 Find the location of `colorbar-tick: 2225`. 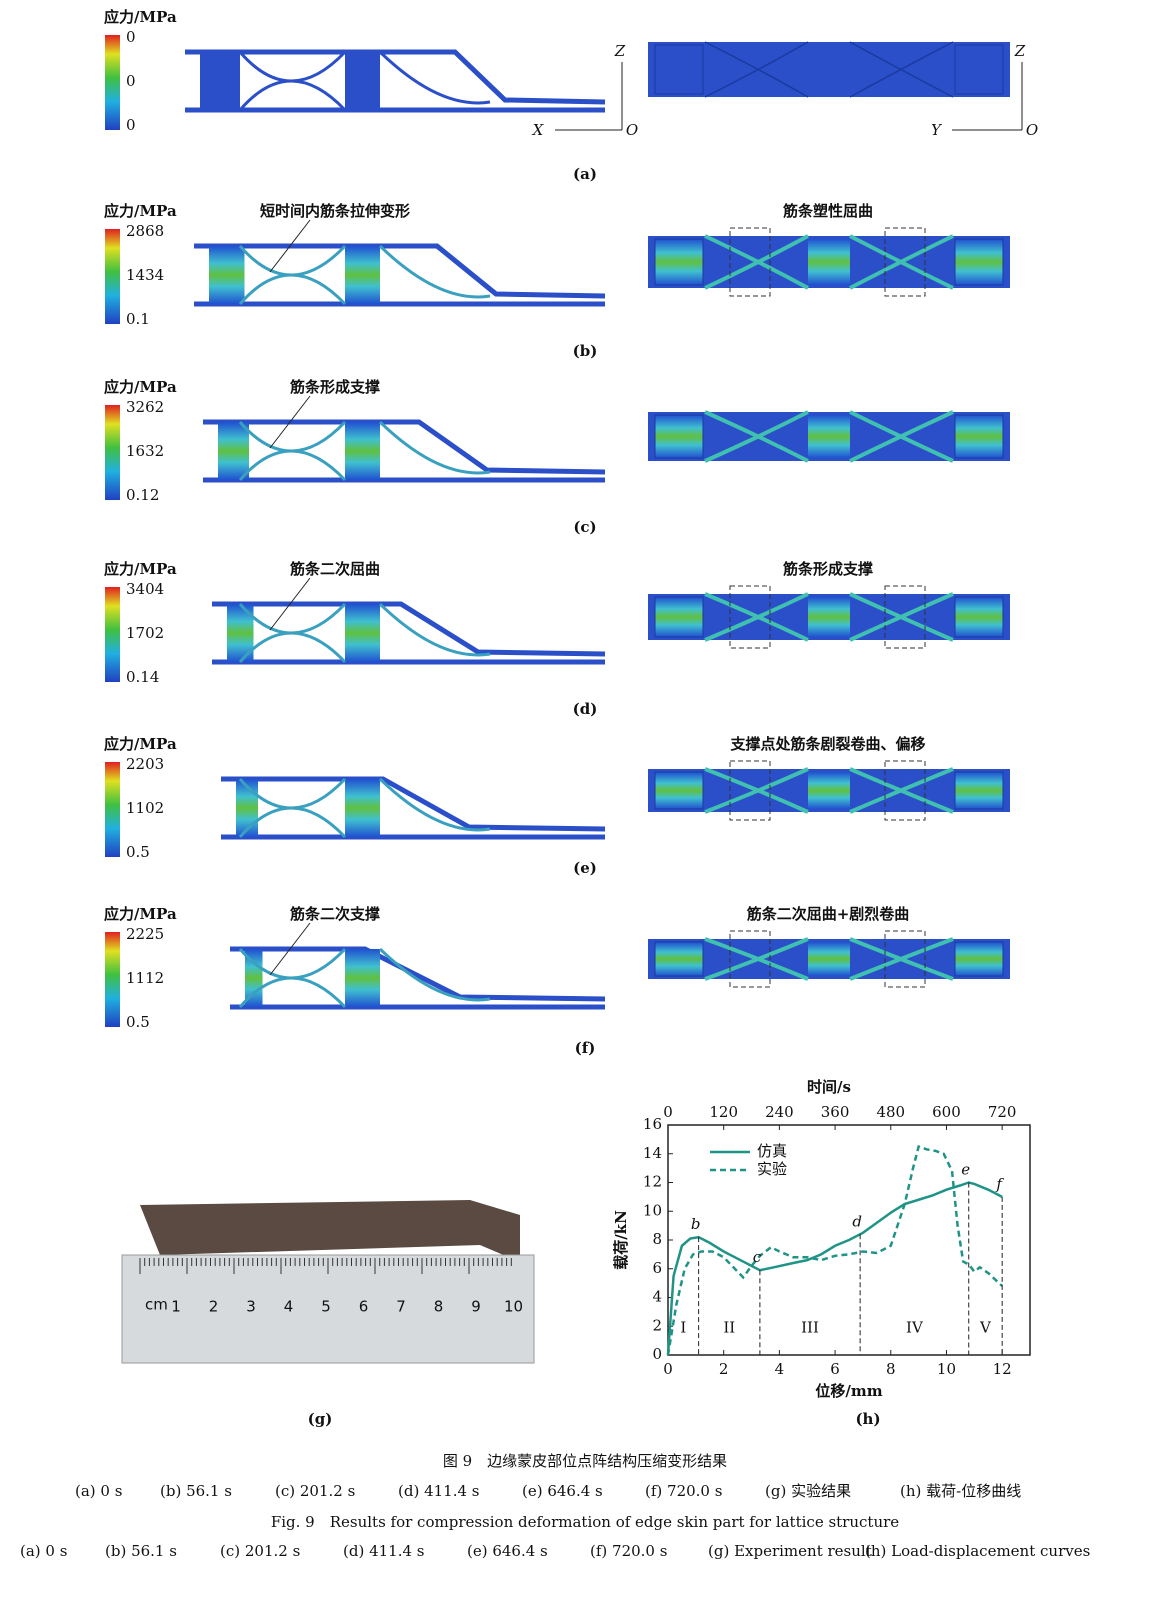

colorbar-tick: 2225 is located at coordinates (145, 934).